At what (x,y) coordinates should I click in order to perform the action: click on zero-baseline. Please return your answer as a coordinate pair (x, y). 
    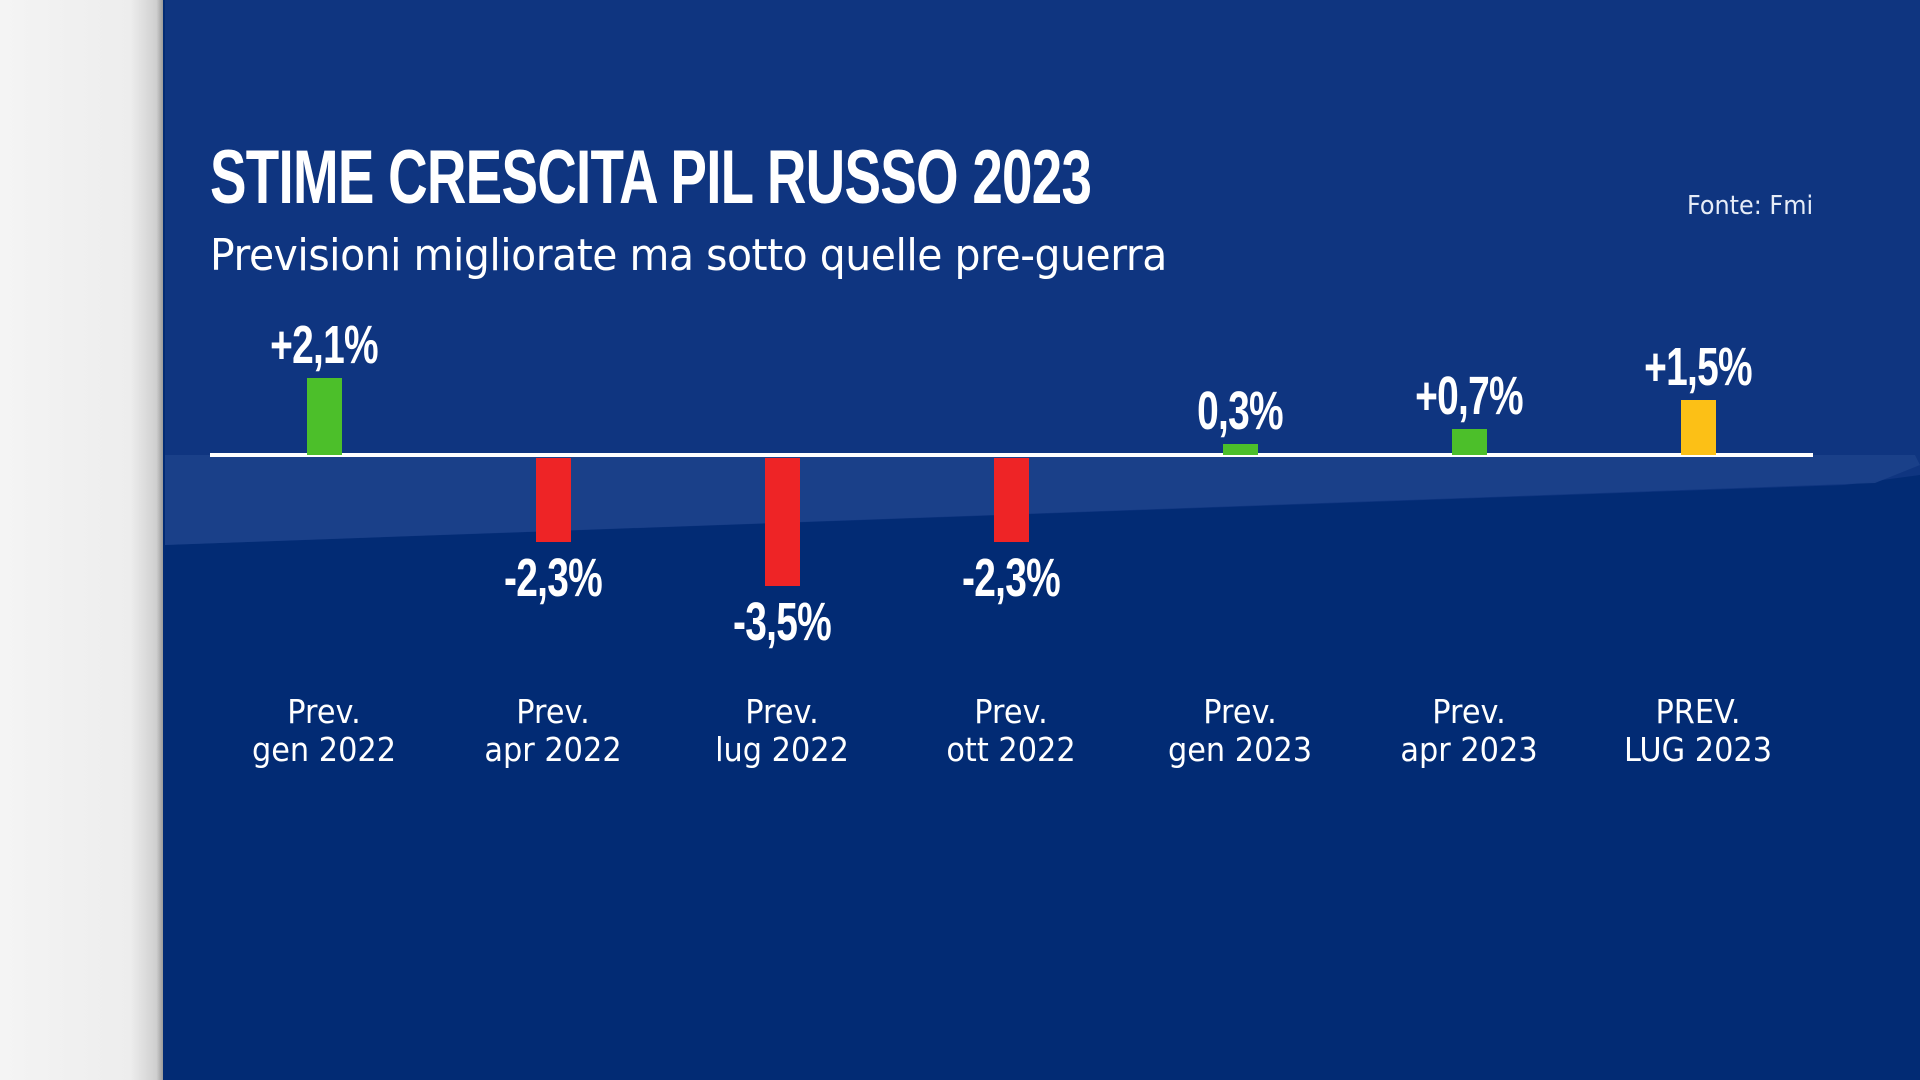
    Looking at the image, I should click on (1011, 455).